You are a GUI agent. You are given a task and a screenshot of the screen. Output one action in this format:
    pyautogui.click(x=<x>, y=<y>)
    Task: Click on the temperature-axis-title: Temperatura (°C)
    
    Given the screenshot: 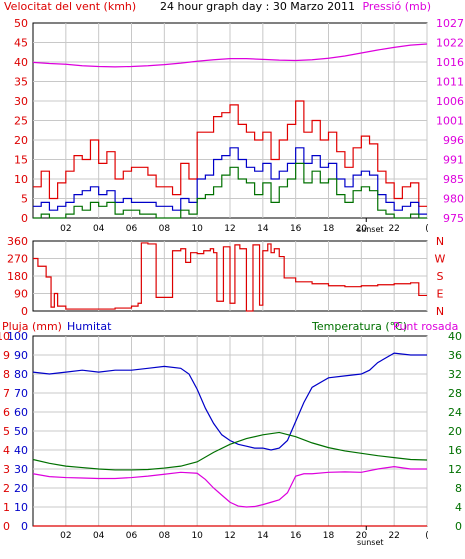 What is the action you would take?
    pyautogui.click(x=359, y=326)
    